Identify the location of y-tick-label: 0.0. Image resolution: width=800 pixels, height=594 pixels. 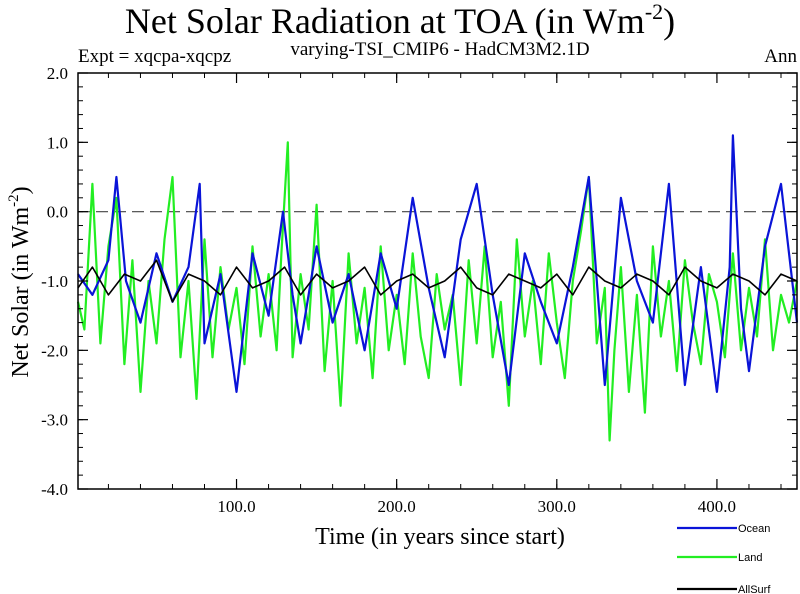
(57, 212).